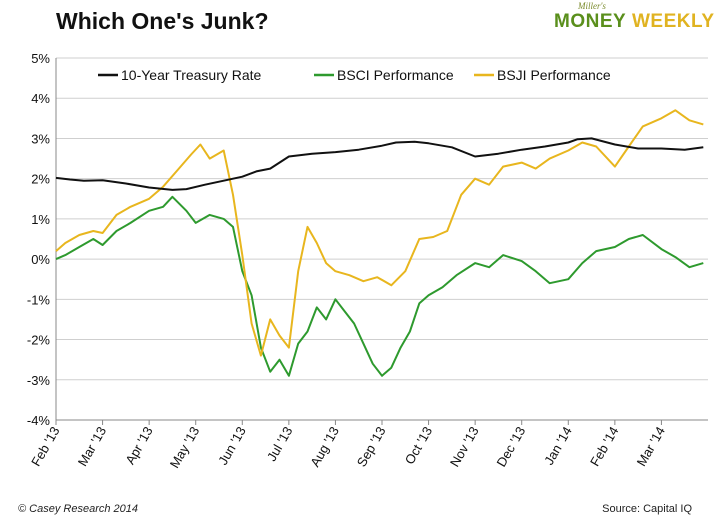 The image size is (720, 523). Describe the element at coordinates (40, 219) in the screenshot. I see `y-tick-label: 1%` at that location.